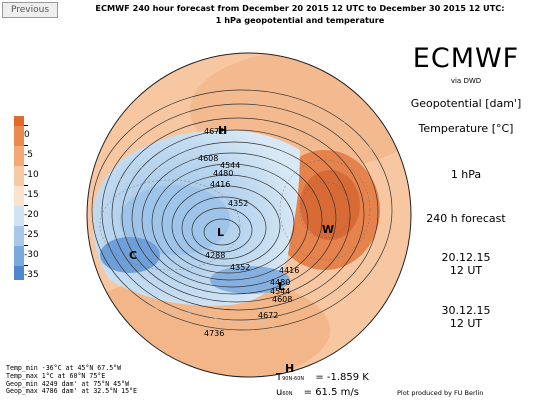 Image resolution: width=539 pixels, height=406 pixels. Describe the element at coordinates (31, 171) in the screenshot. I see `scale-tick: -10` at that location.